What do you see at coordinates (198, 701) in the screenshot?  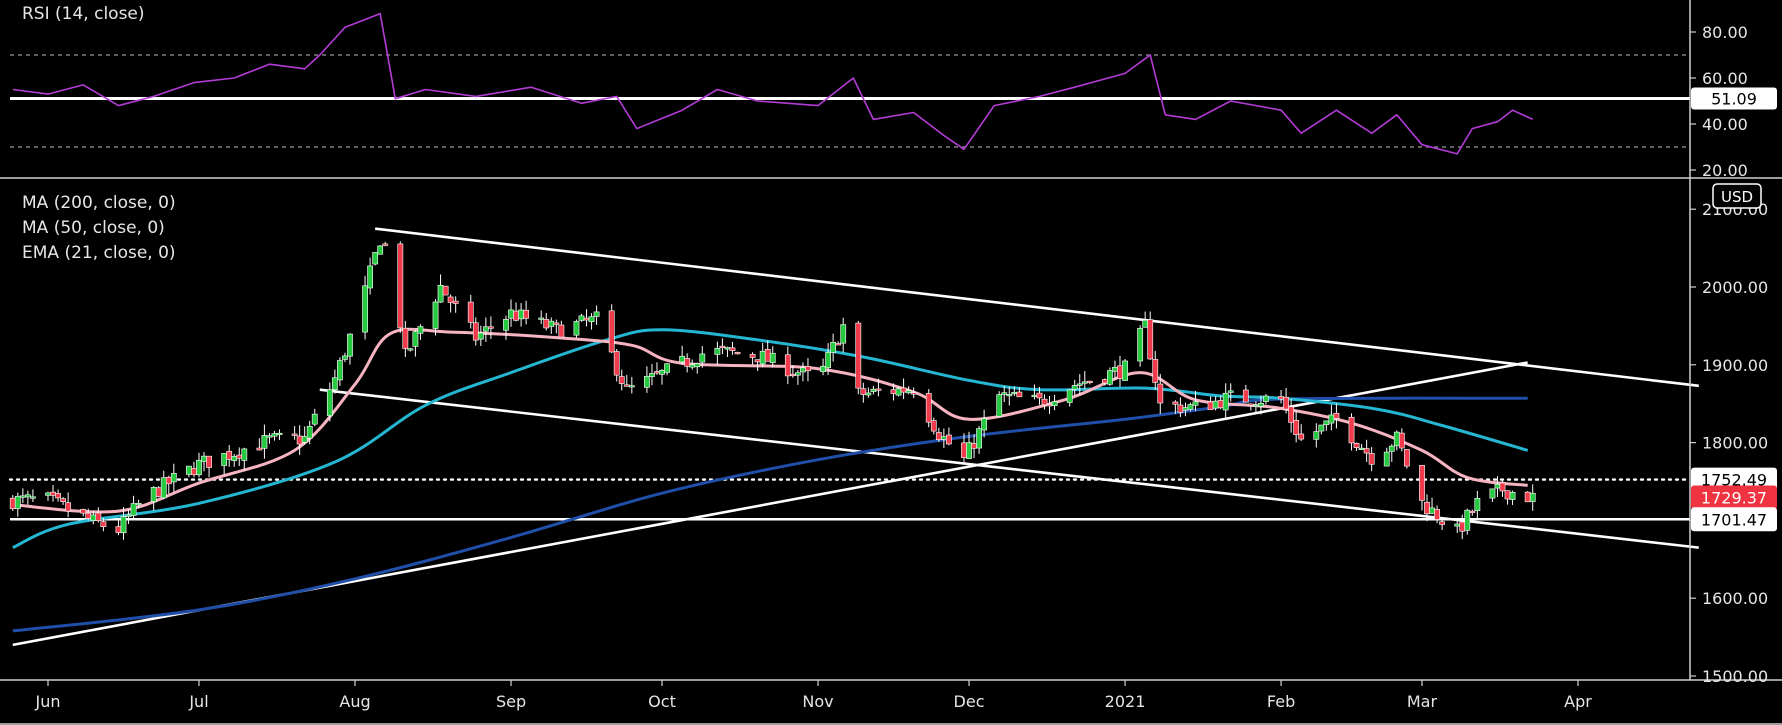 I see `time-tick-label: Jul` at bounding box center [198, 701].